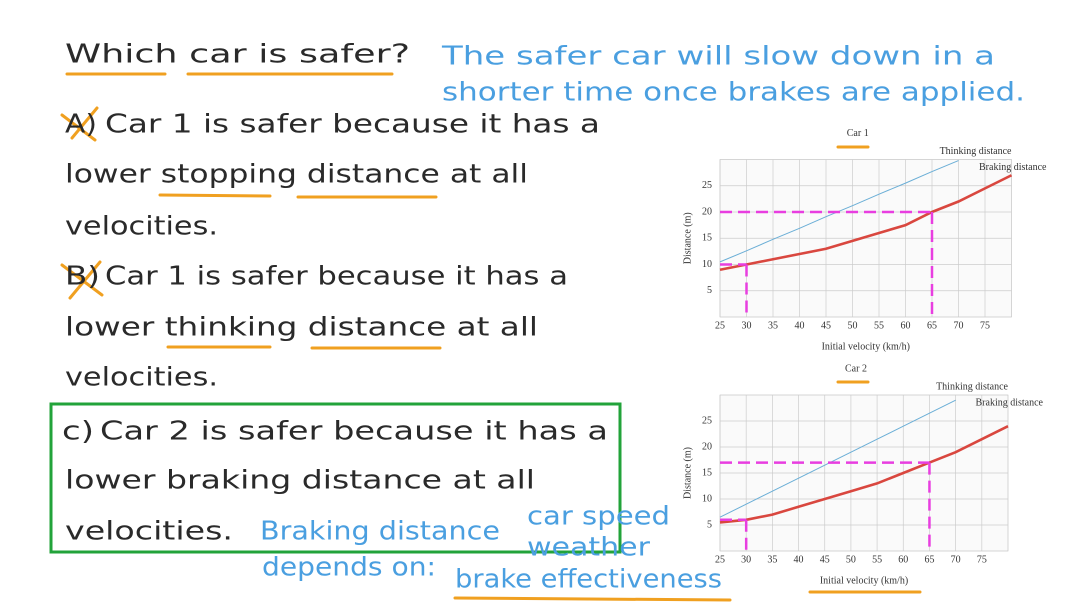 The image size is (1088, 612). What do you see at coordinates (81, 125) in the screenshot?
I see `option-label: A)` at bounding box center [81, 125].